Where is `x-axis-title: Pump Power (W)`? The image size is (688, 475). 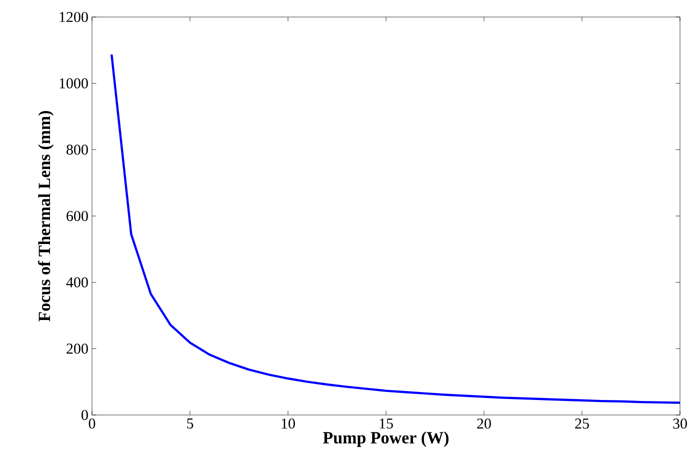 x-axis-title: Pump Power (W) is located at coordinates (385, 439).